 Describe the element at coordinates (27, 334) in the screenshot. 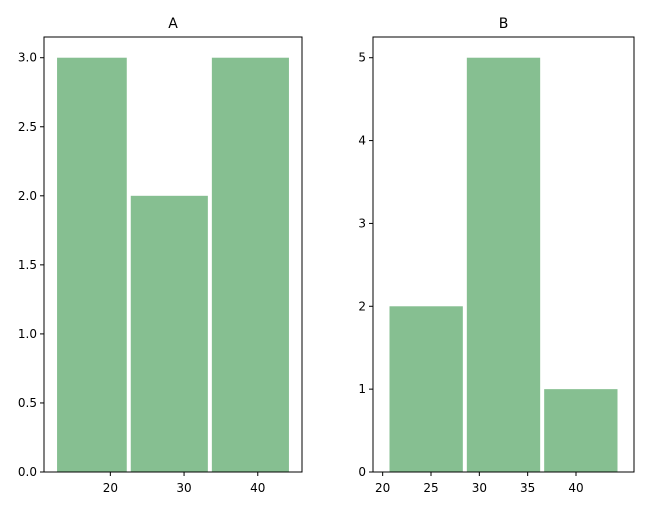

I see `y-tick-label: 1.0` at that location.